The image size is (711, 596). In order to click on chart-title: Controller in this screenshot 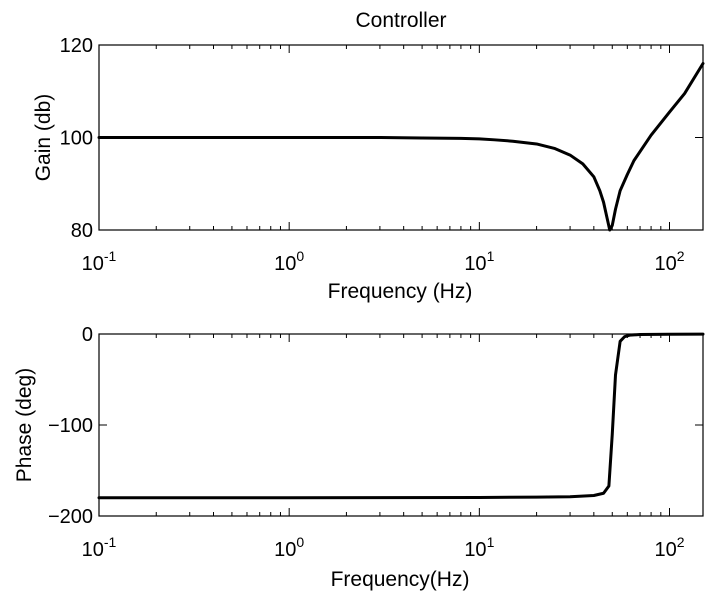, I will do `click(400, 20)`.